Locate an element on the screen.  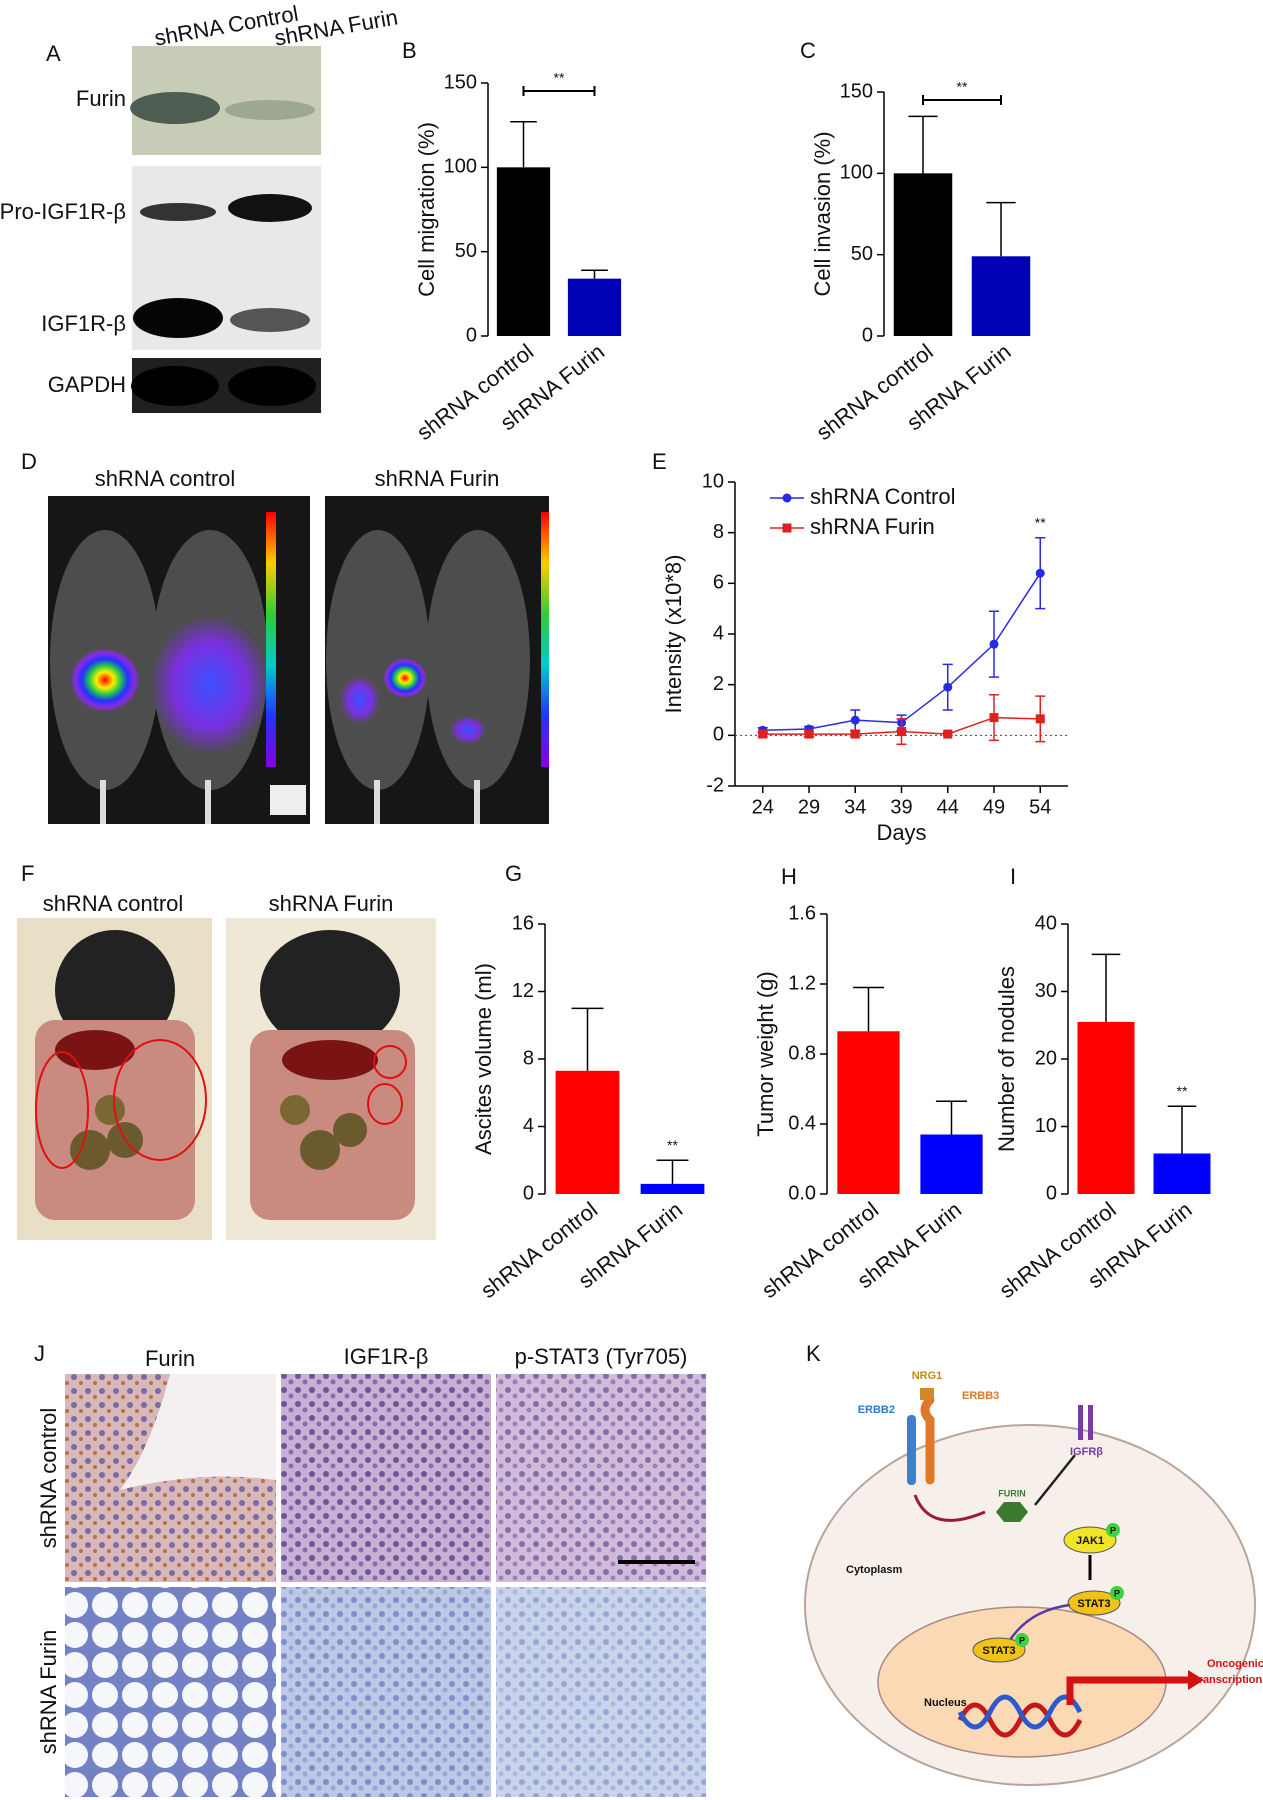
panel-label: F is located at coordinates (27, 873).